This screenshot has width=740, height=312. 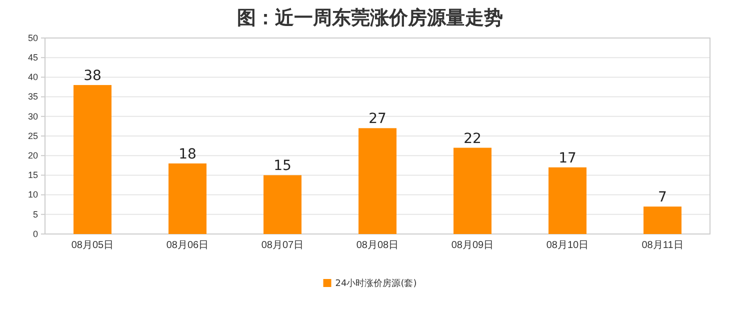 What do you see at coordinates (473, 138) in the screenshot?
I see `data-label: 22` at bounding box center [473, 138].